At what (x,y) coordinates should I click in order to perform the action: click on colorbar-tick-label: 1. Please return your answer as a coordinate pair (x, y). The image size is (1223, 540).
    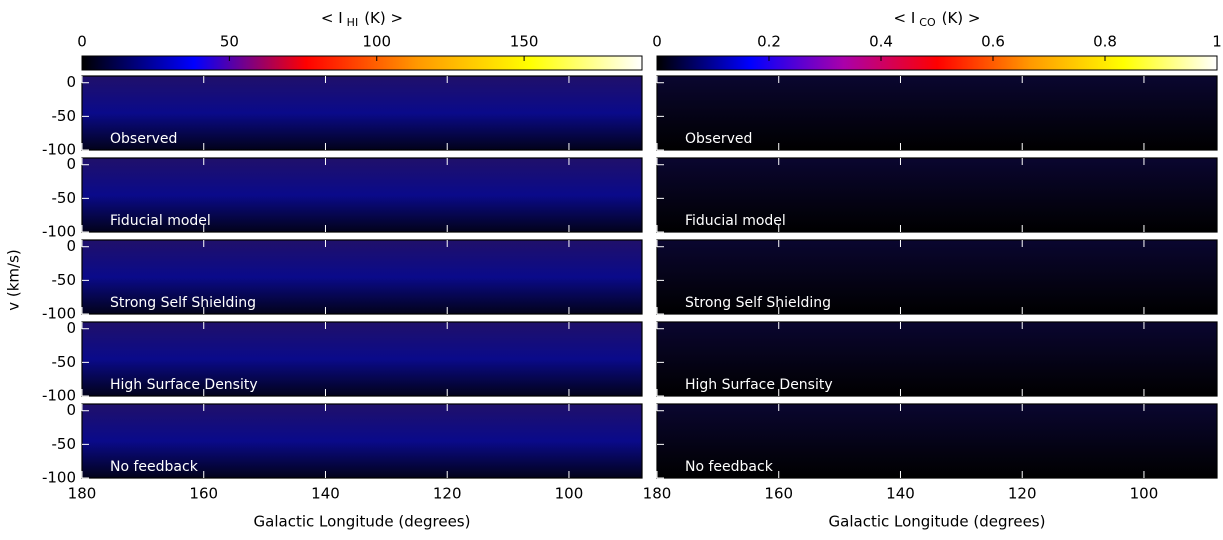
    Looking at the image, I should click on (1217, 42).